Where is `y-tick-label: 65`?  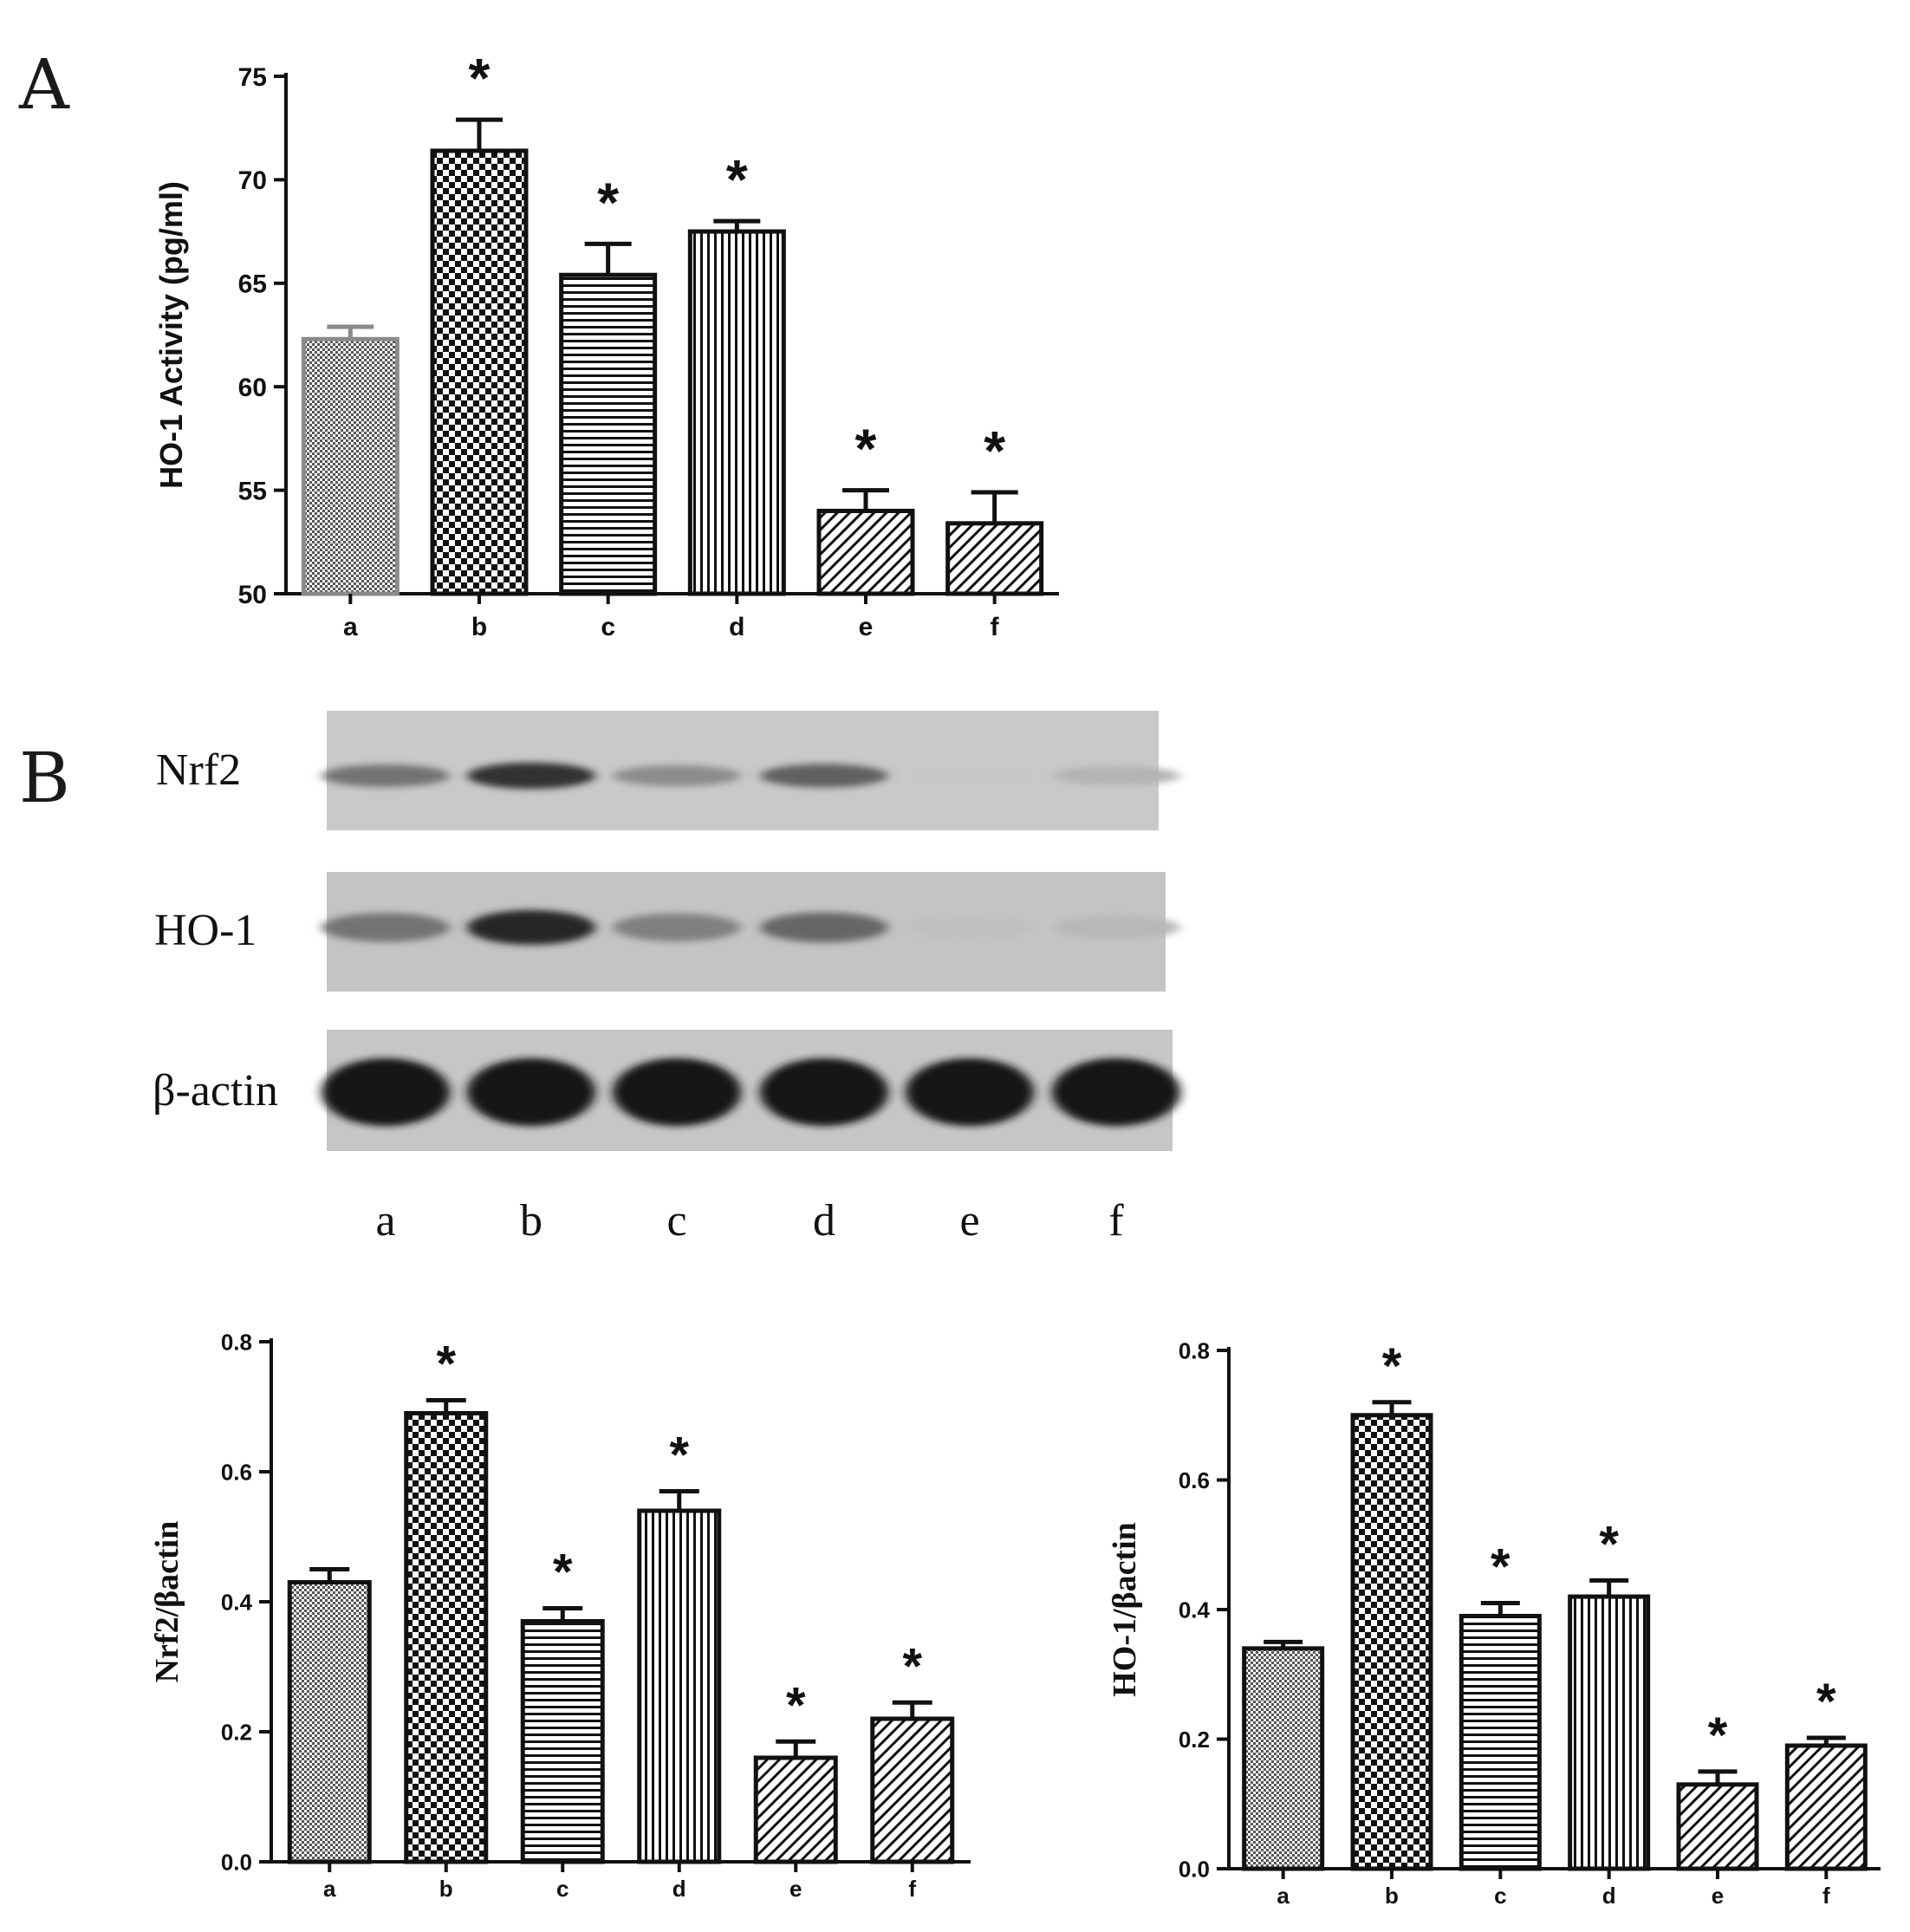
y-tick-label: 65 is located at coordinates (252, 284).